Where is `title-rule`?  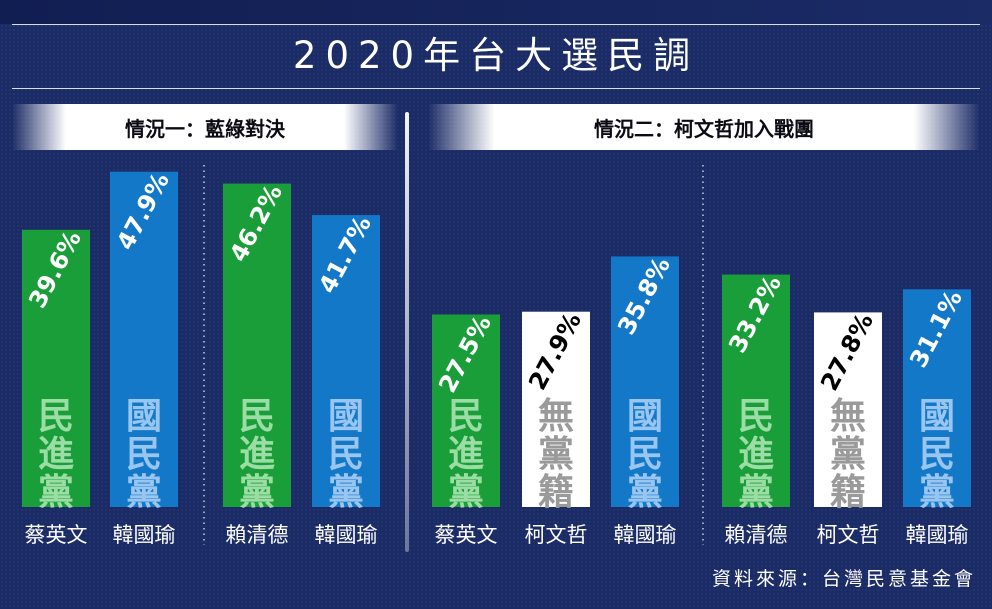
title-rule is located at coordinates (496, 88).